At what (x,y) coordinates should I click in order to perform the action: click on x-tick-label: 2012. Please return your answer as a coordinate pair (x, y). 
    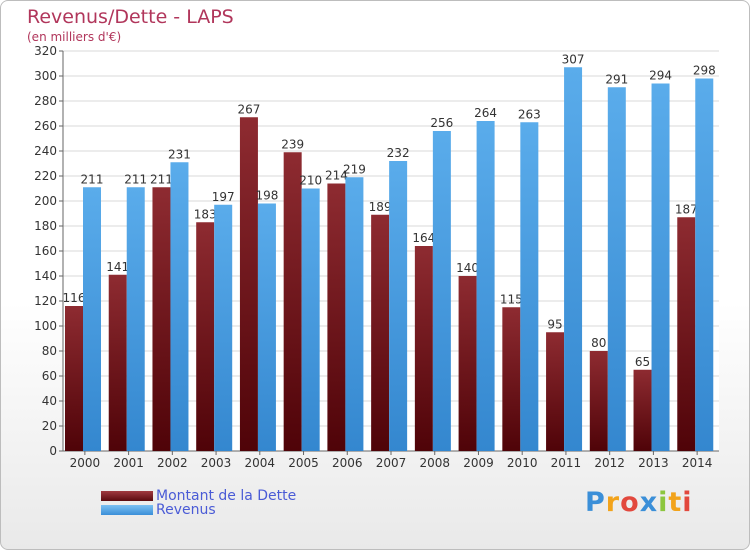
    Looking at the image, I should click on (609, 463).